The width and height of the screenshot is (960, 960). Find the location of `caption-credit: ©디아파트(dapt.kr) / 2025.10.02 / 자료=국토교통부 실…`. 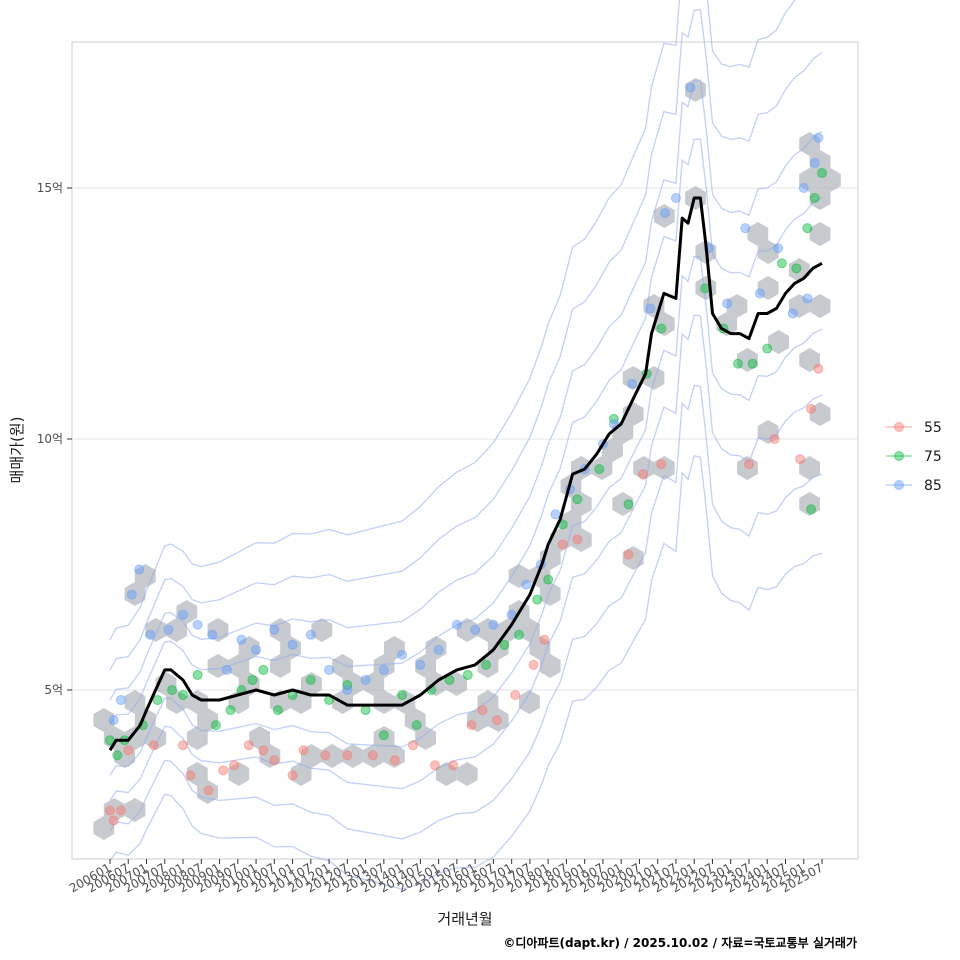

caption-credit: ©디아파트(dapt.kr) / 2025.10.02 / 자료=국토교통부 실… is located at coordinates (680, 942).